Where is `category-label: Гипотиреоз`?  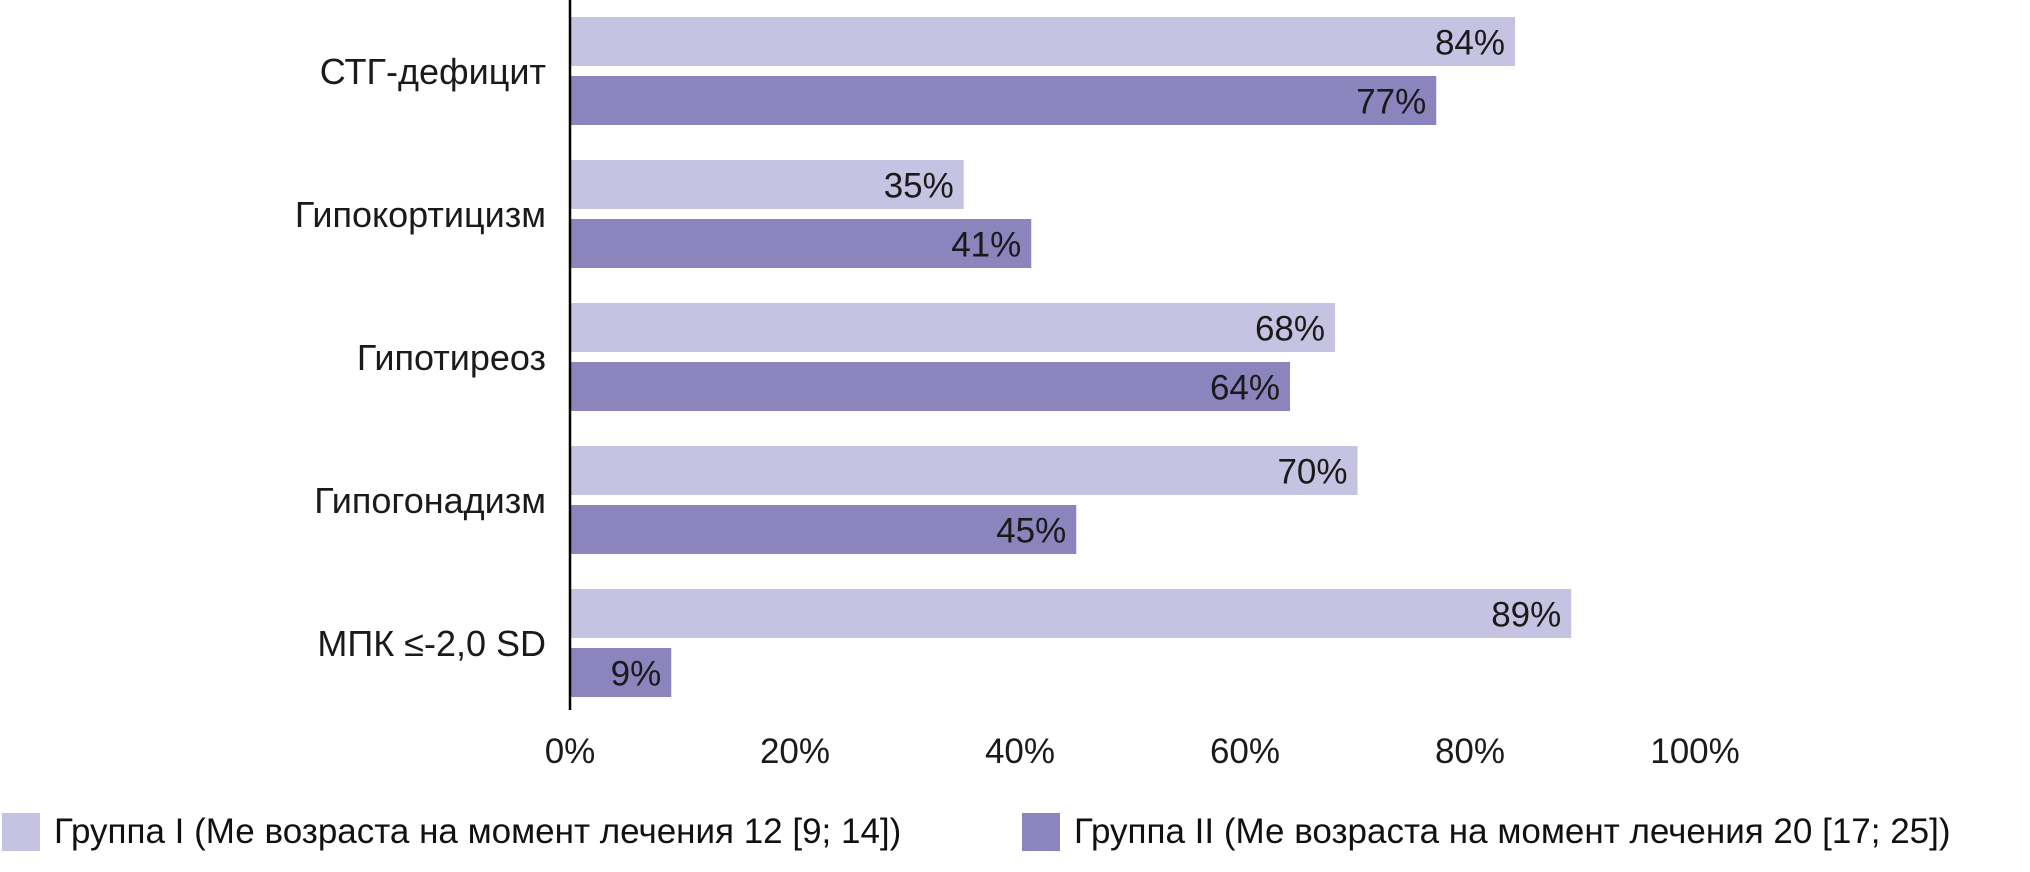 category-label: Гипотиреоз is located at coordinates (451, 357).